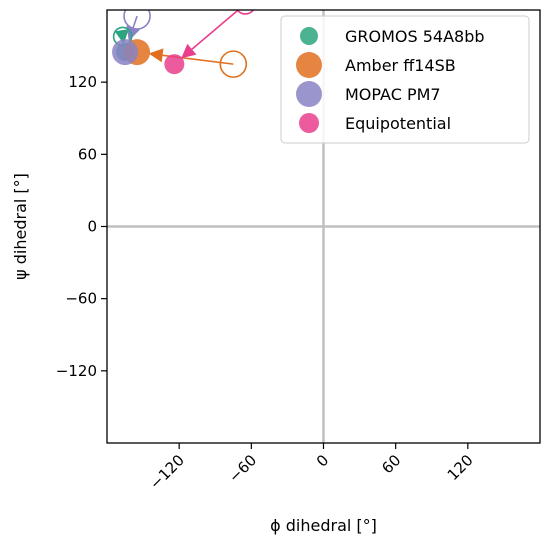 This screenshot has width=550, height=547. I want to click on start-marker-amber-ff14sb, so click(233, 64).